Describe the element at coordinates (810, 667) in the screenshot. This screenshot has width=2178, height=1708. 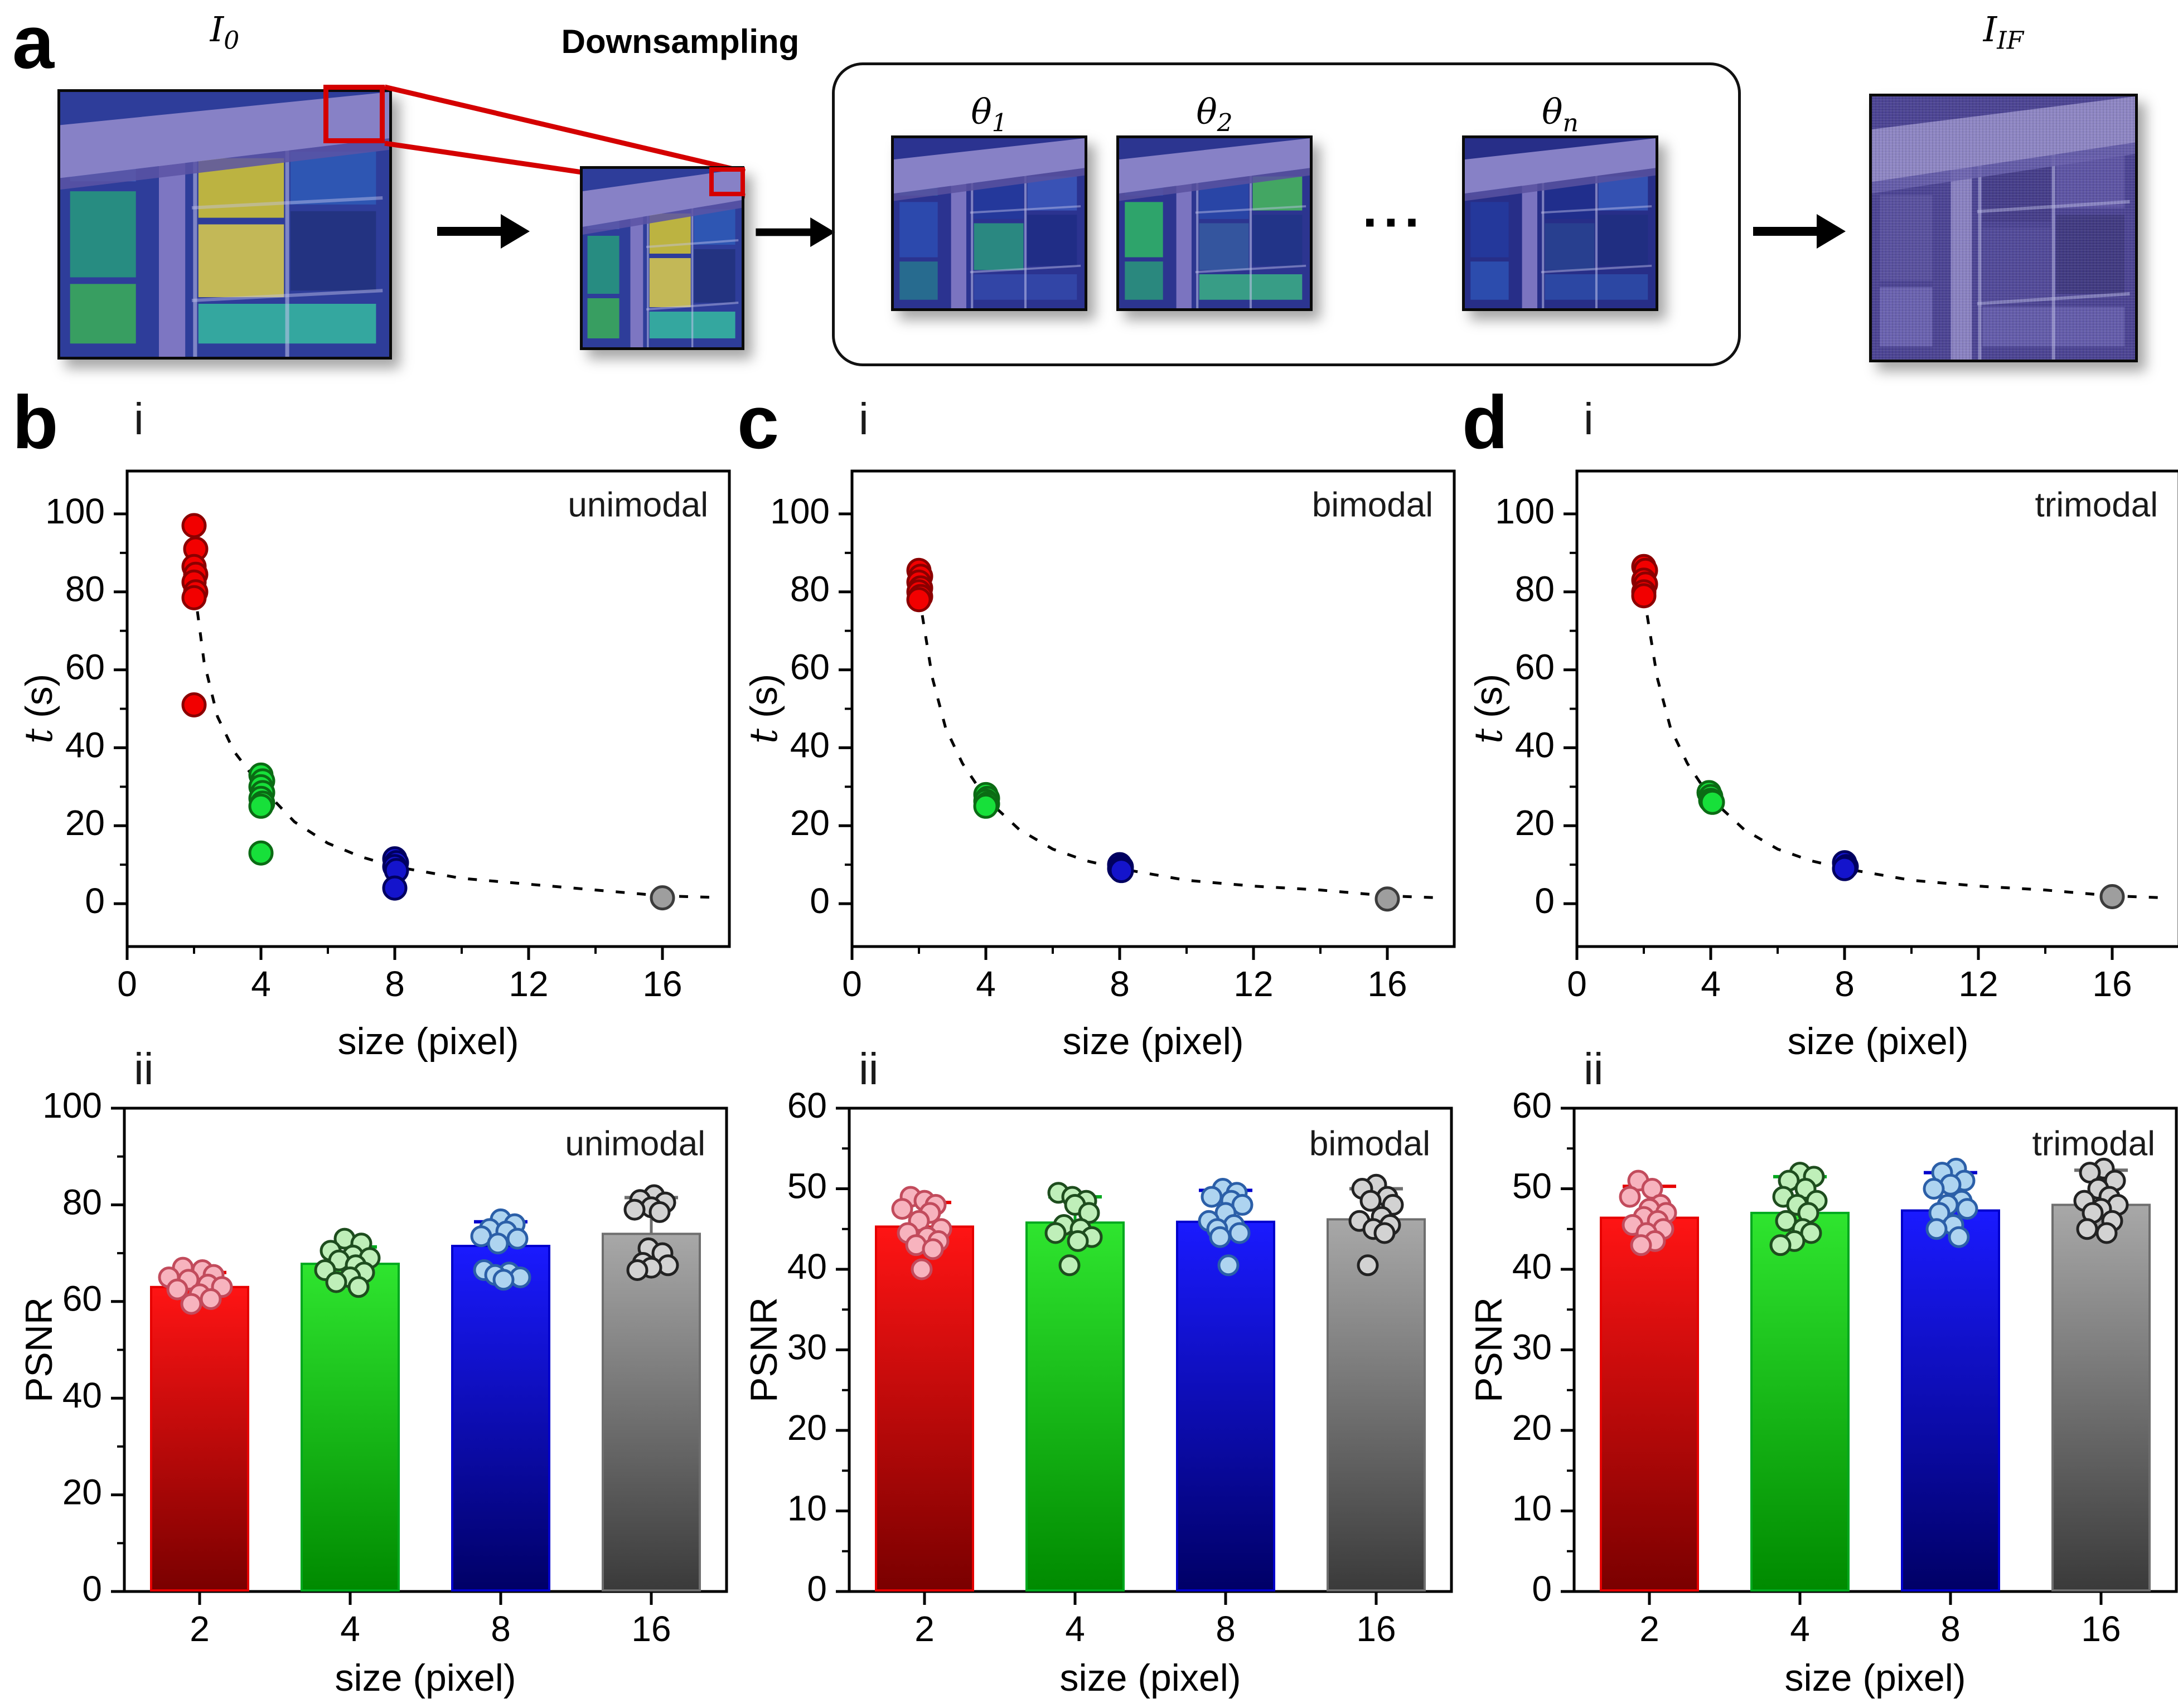
I see `y-tick-label: 60` at that location.